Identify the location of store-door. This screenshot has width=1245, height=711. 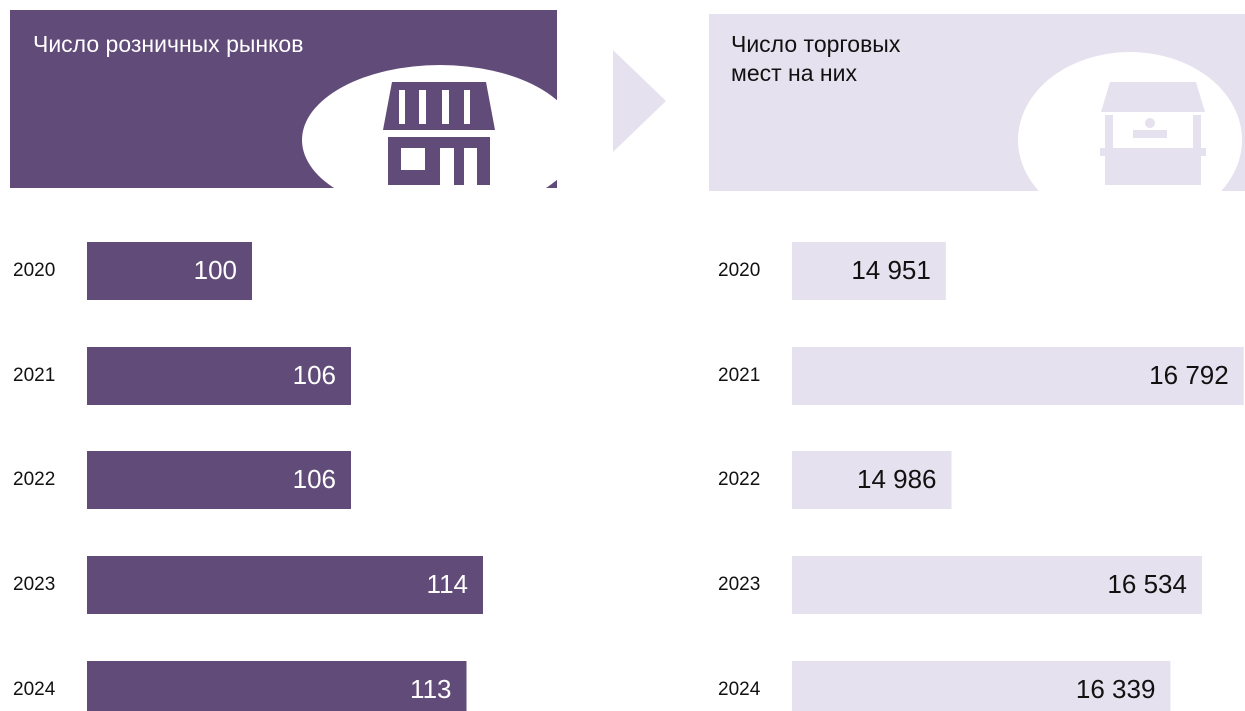
(459, 166).